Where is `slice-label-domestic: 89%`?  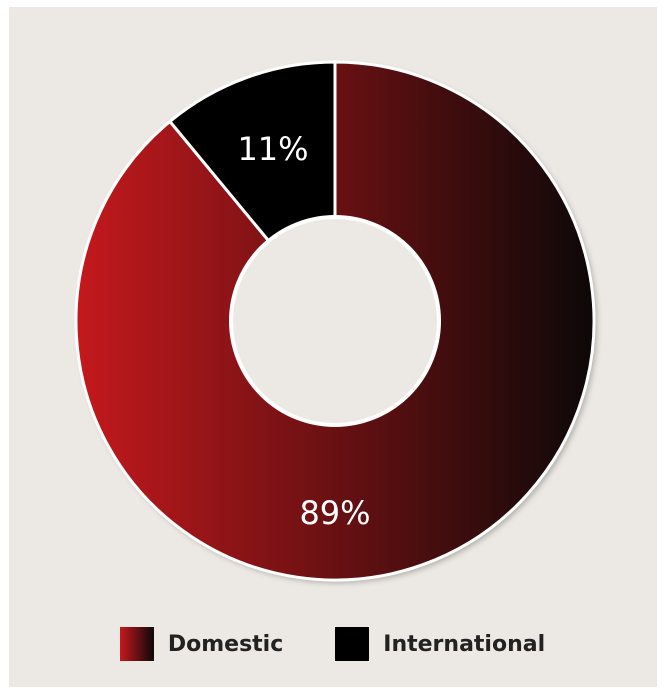
slice-label-domestic: 89% is located at coordinates (335, 513).